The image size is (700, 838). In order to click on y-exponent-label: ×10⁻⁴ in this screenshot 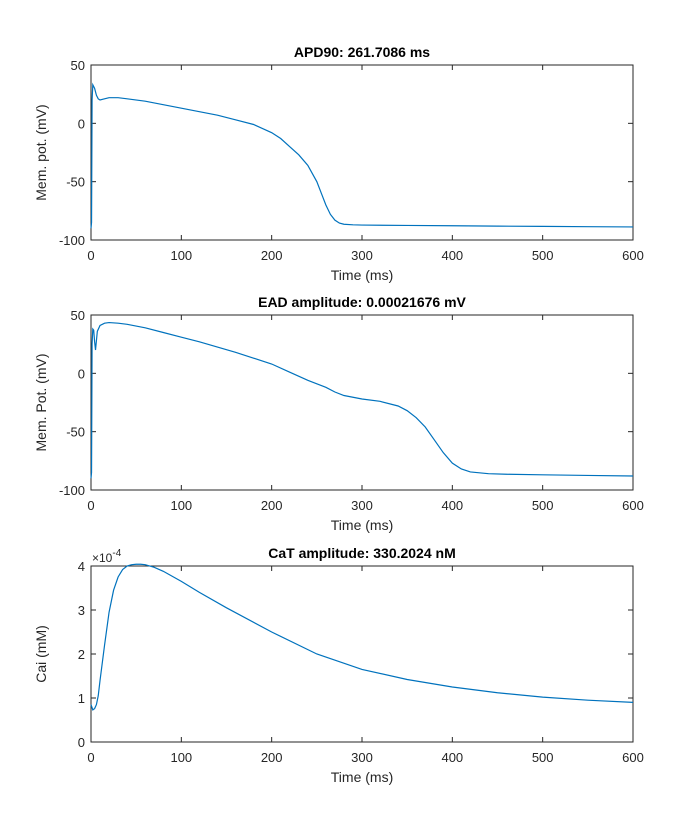, I will do `click(107, 556)`.